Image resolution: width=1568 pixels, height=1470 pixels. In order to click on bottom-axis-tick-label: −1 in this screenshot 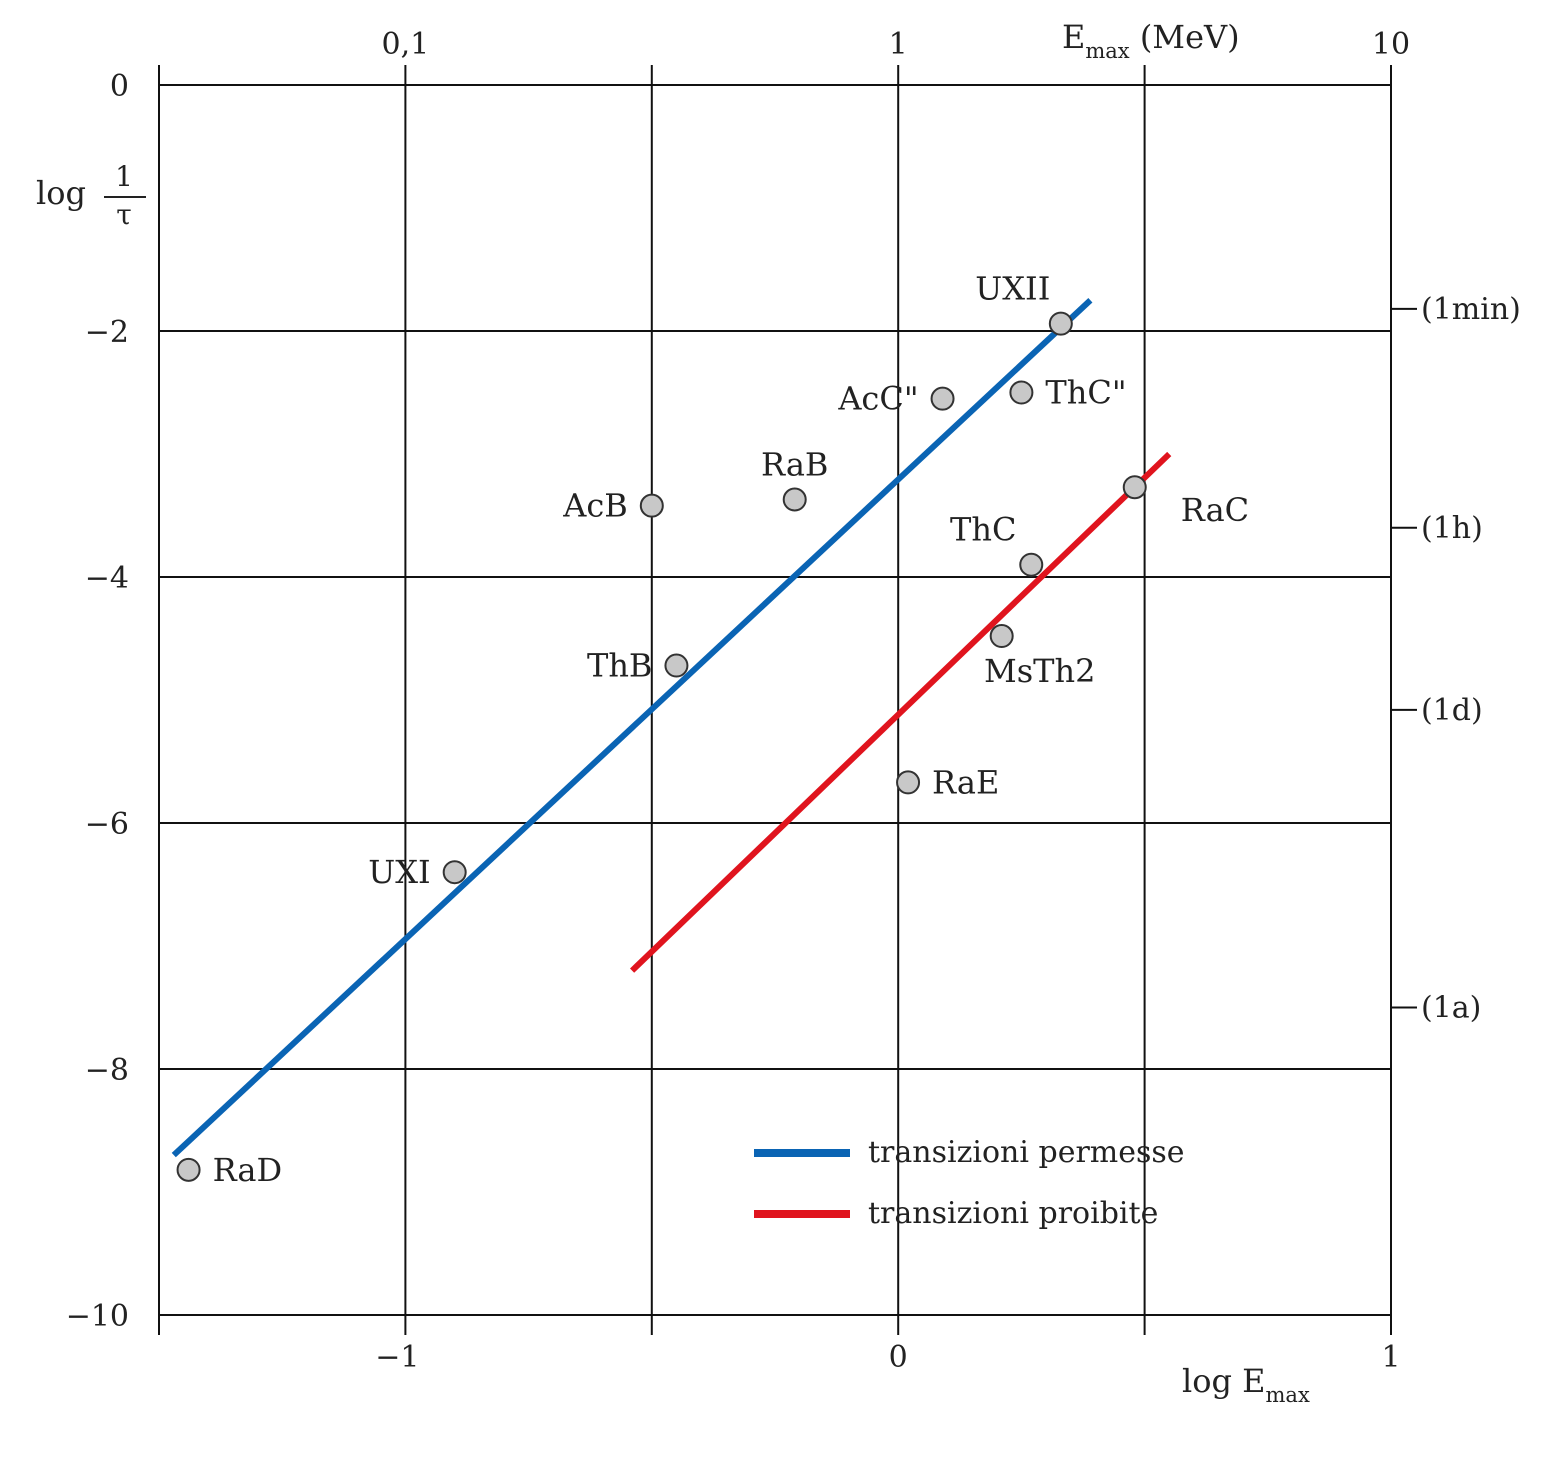, I will do `click(397, 1357)`.